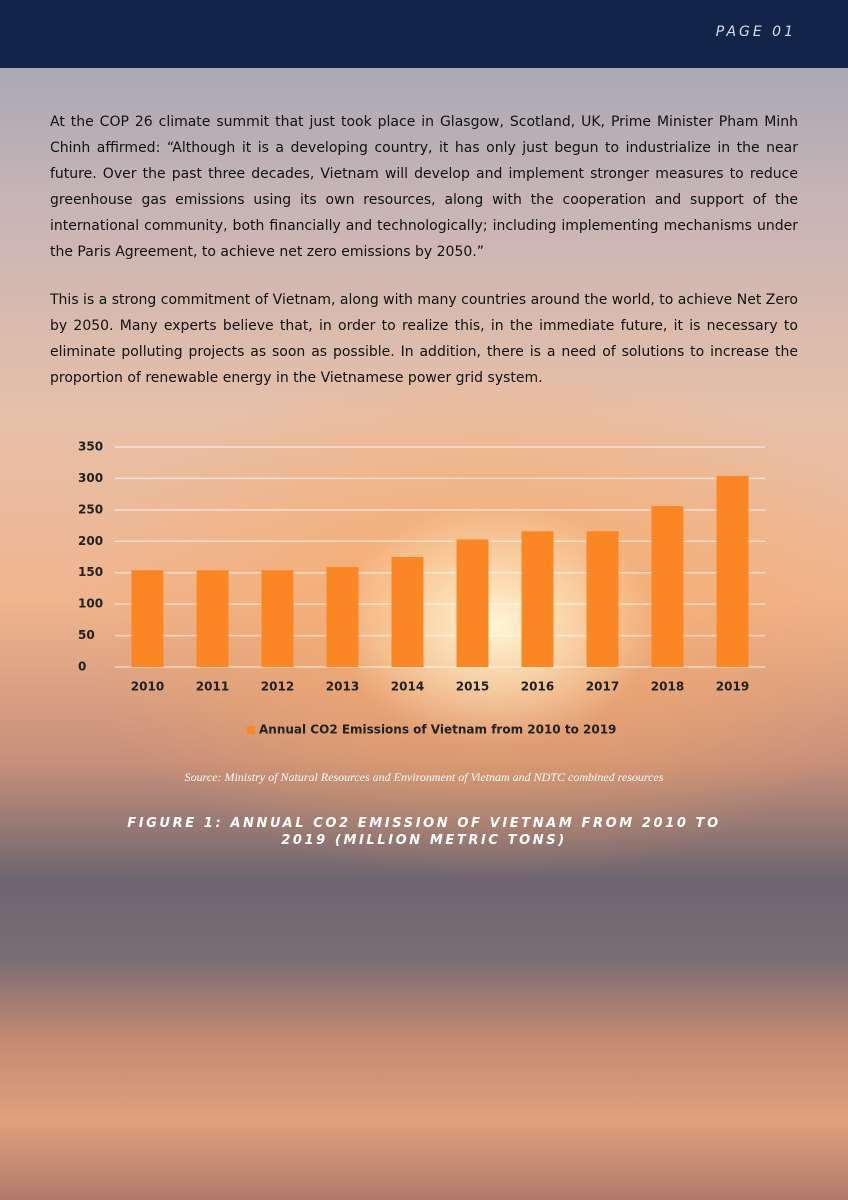 Image resolution: width=848 pixels, height=1200 pixels. Describe the element at coordinates (424, 34) in the screenshot. I see `header-bar: PAGE 01` at that location.